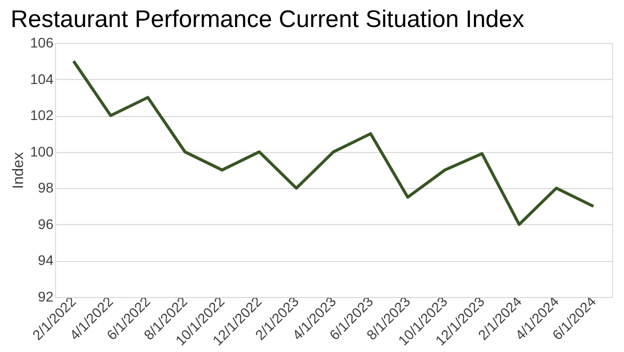  I want to click on y-tick-label: 96, so click(46, 224).